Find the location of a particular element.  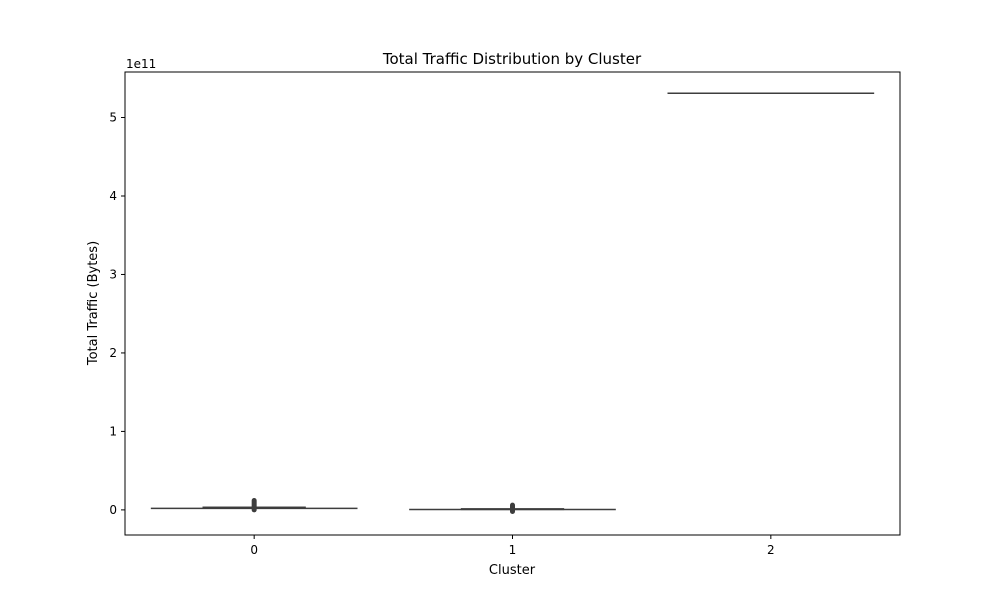

y-tick-label: 3 is located at coordinates (113, 274).